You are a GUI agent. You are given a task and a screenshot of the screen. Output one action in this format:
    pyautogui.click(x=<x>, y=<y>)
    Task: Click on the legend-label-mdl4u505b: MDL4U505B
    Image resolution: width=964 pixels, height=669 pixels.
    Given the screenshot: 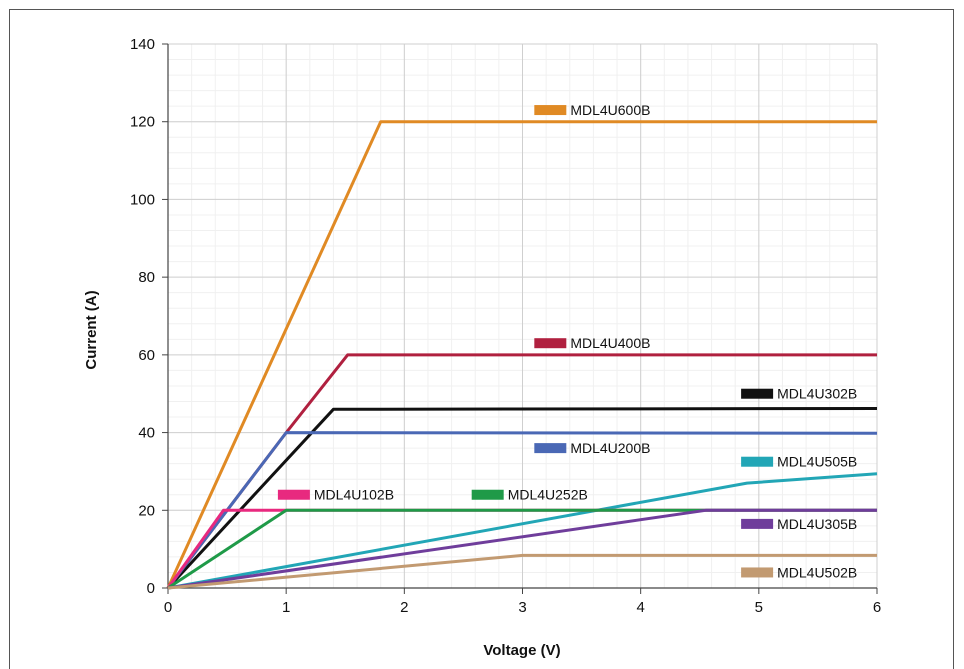 What is the action you would take?
    pyautogui.click(x=817, y=462)
    